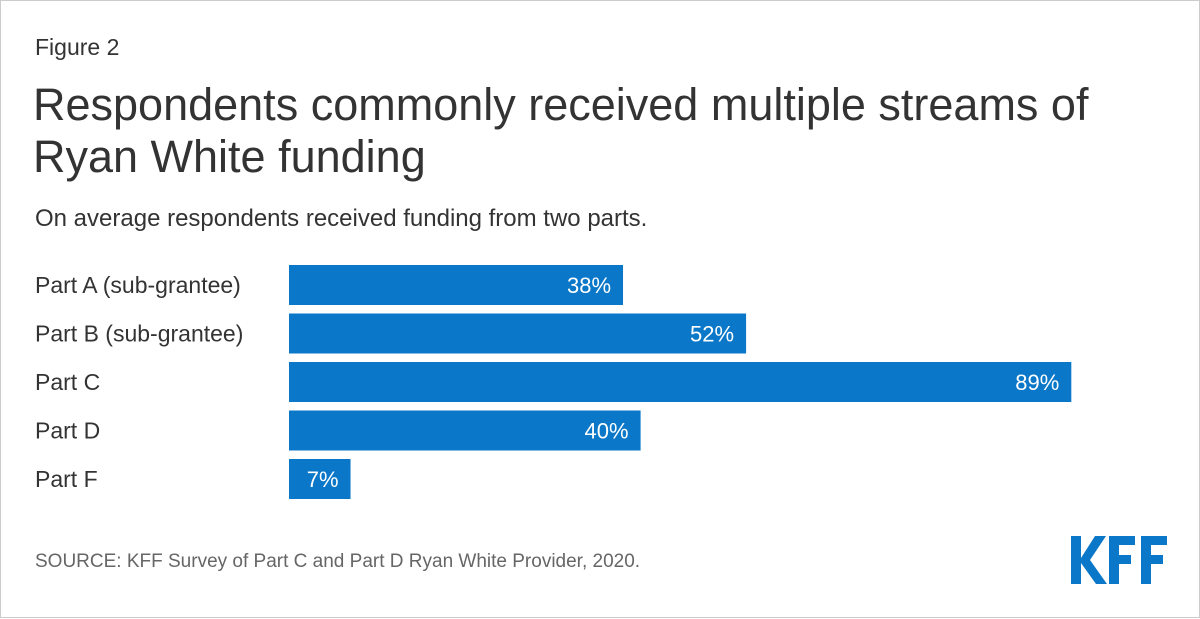 Image resolution: width=1200 pixels, height=619 pixels. Describe the element at coordinates (67, 382) in the screenshot. I see `category-label: Part C` at that location.